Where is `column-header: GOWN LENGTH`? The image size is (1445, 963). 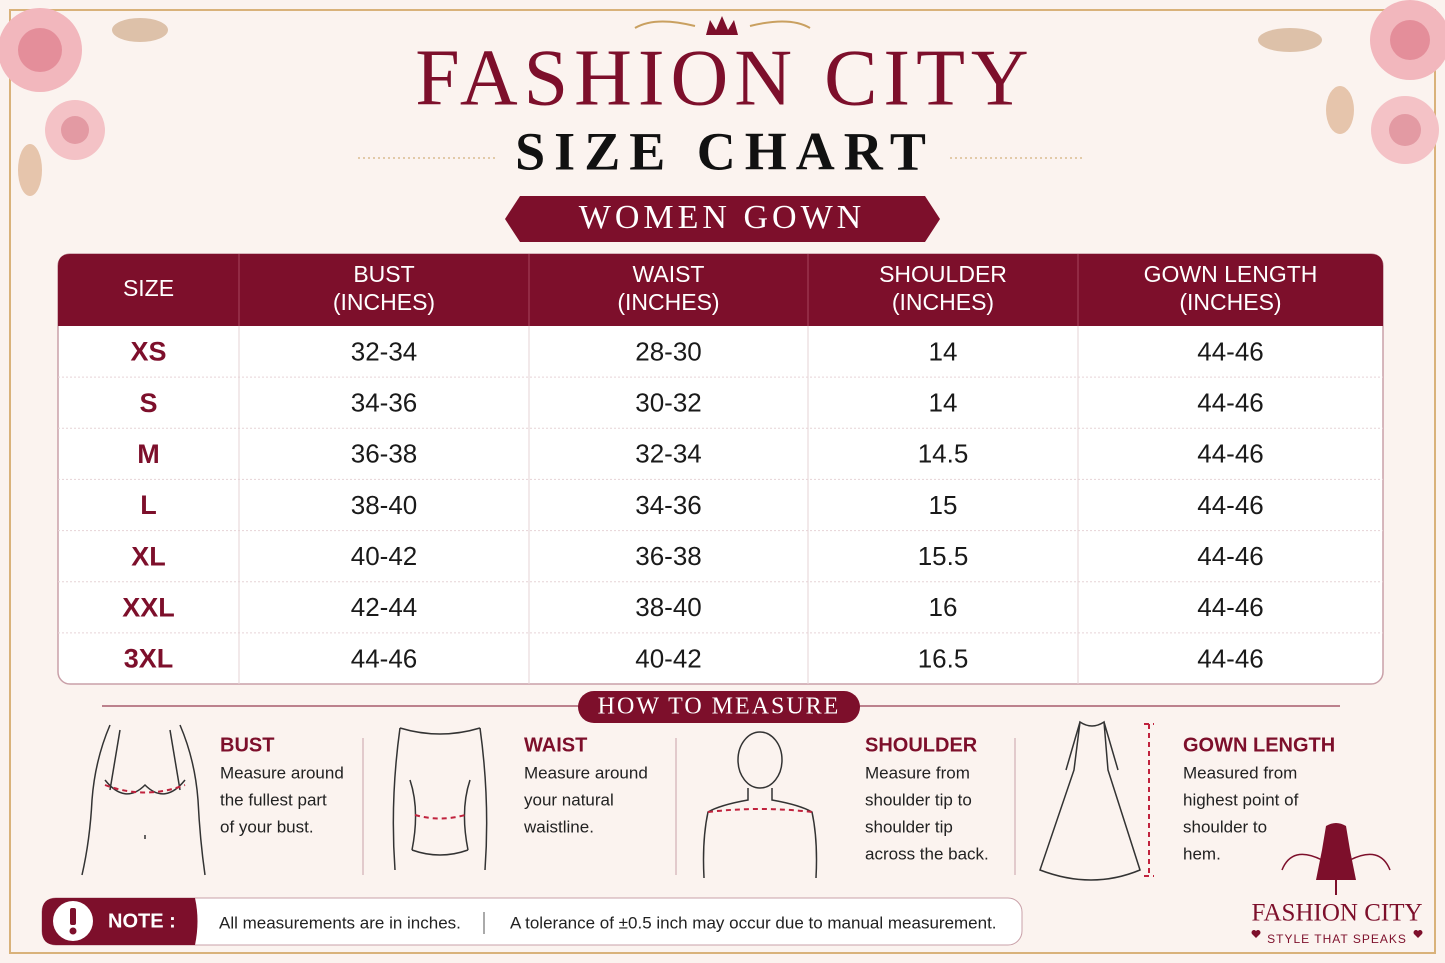 column-header: GOWN LENGTH is located at coordinates (1231, 274).